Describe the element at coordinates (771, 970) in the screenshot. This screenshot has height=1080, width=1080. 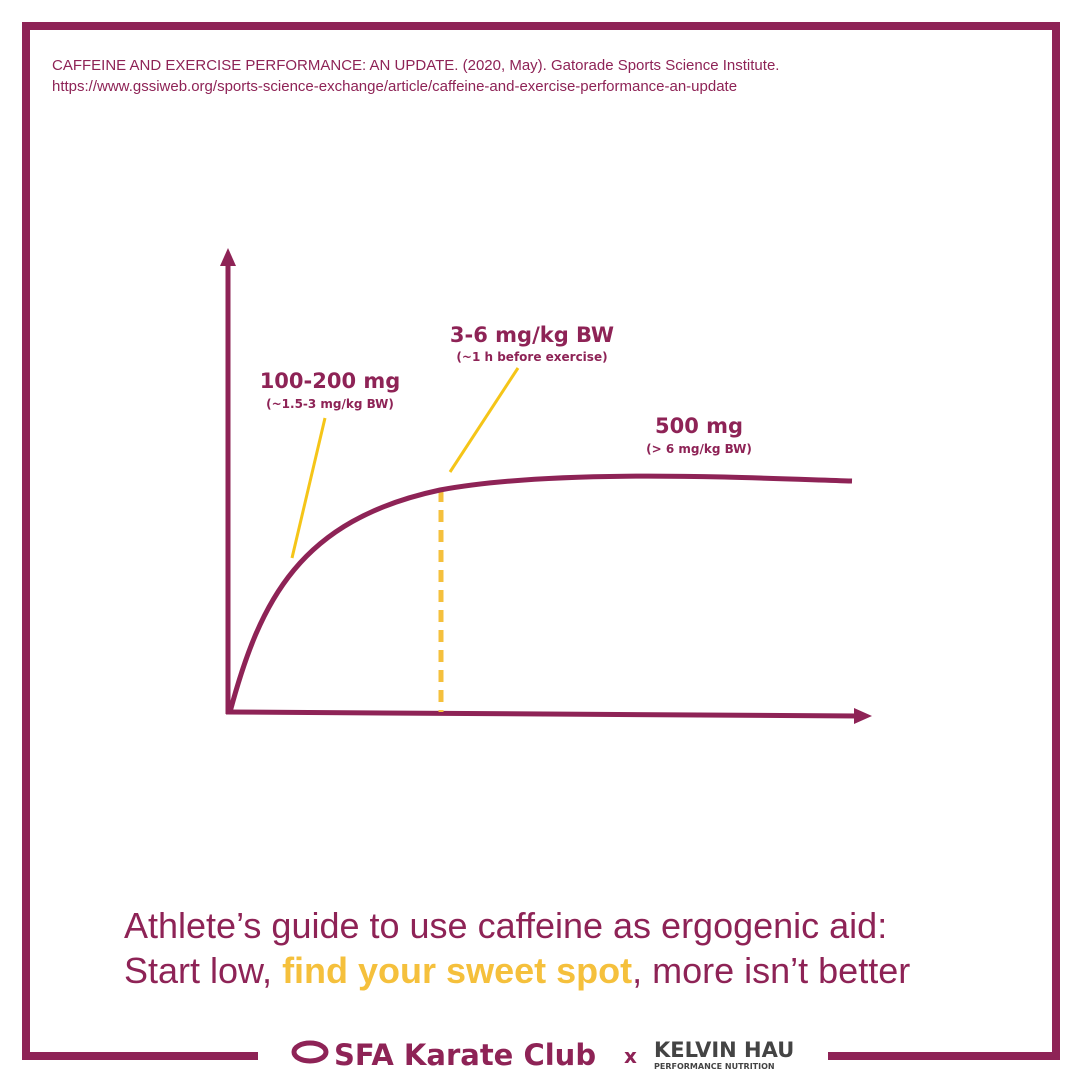
I see `headline-part: , more isn’t better` at that location.